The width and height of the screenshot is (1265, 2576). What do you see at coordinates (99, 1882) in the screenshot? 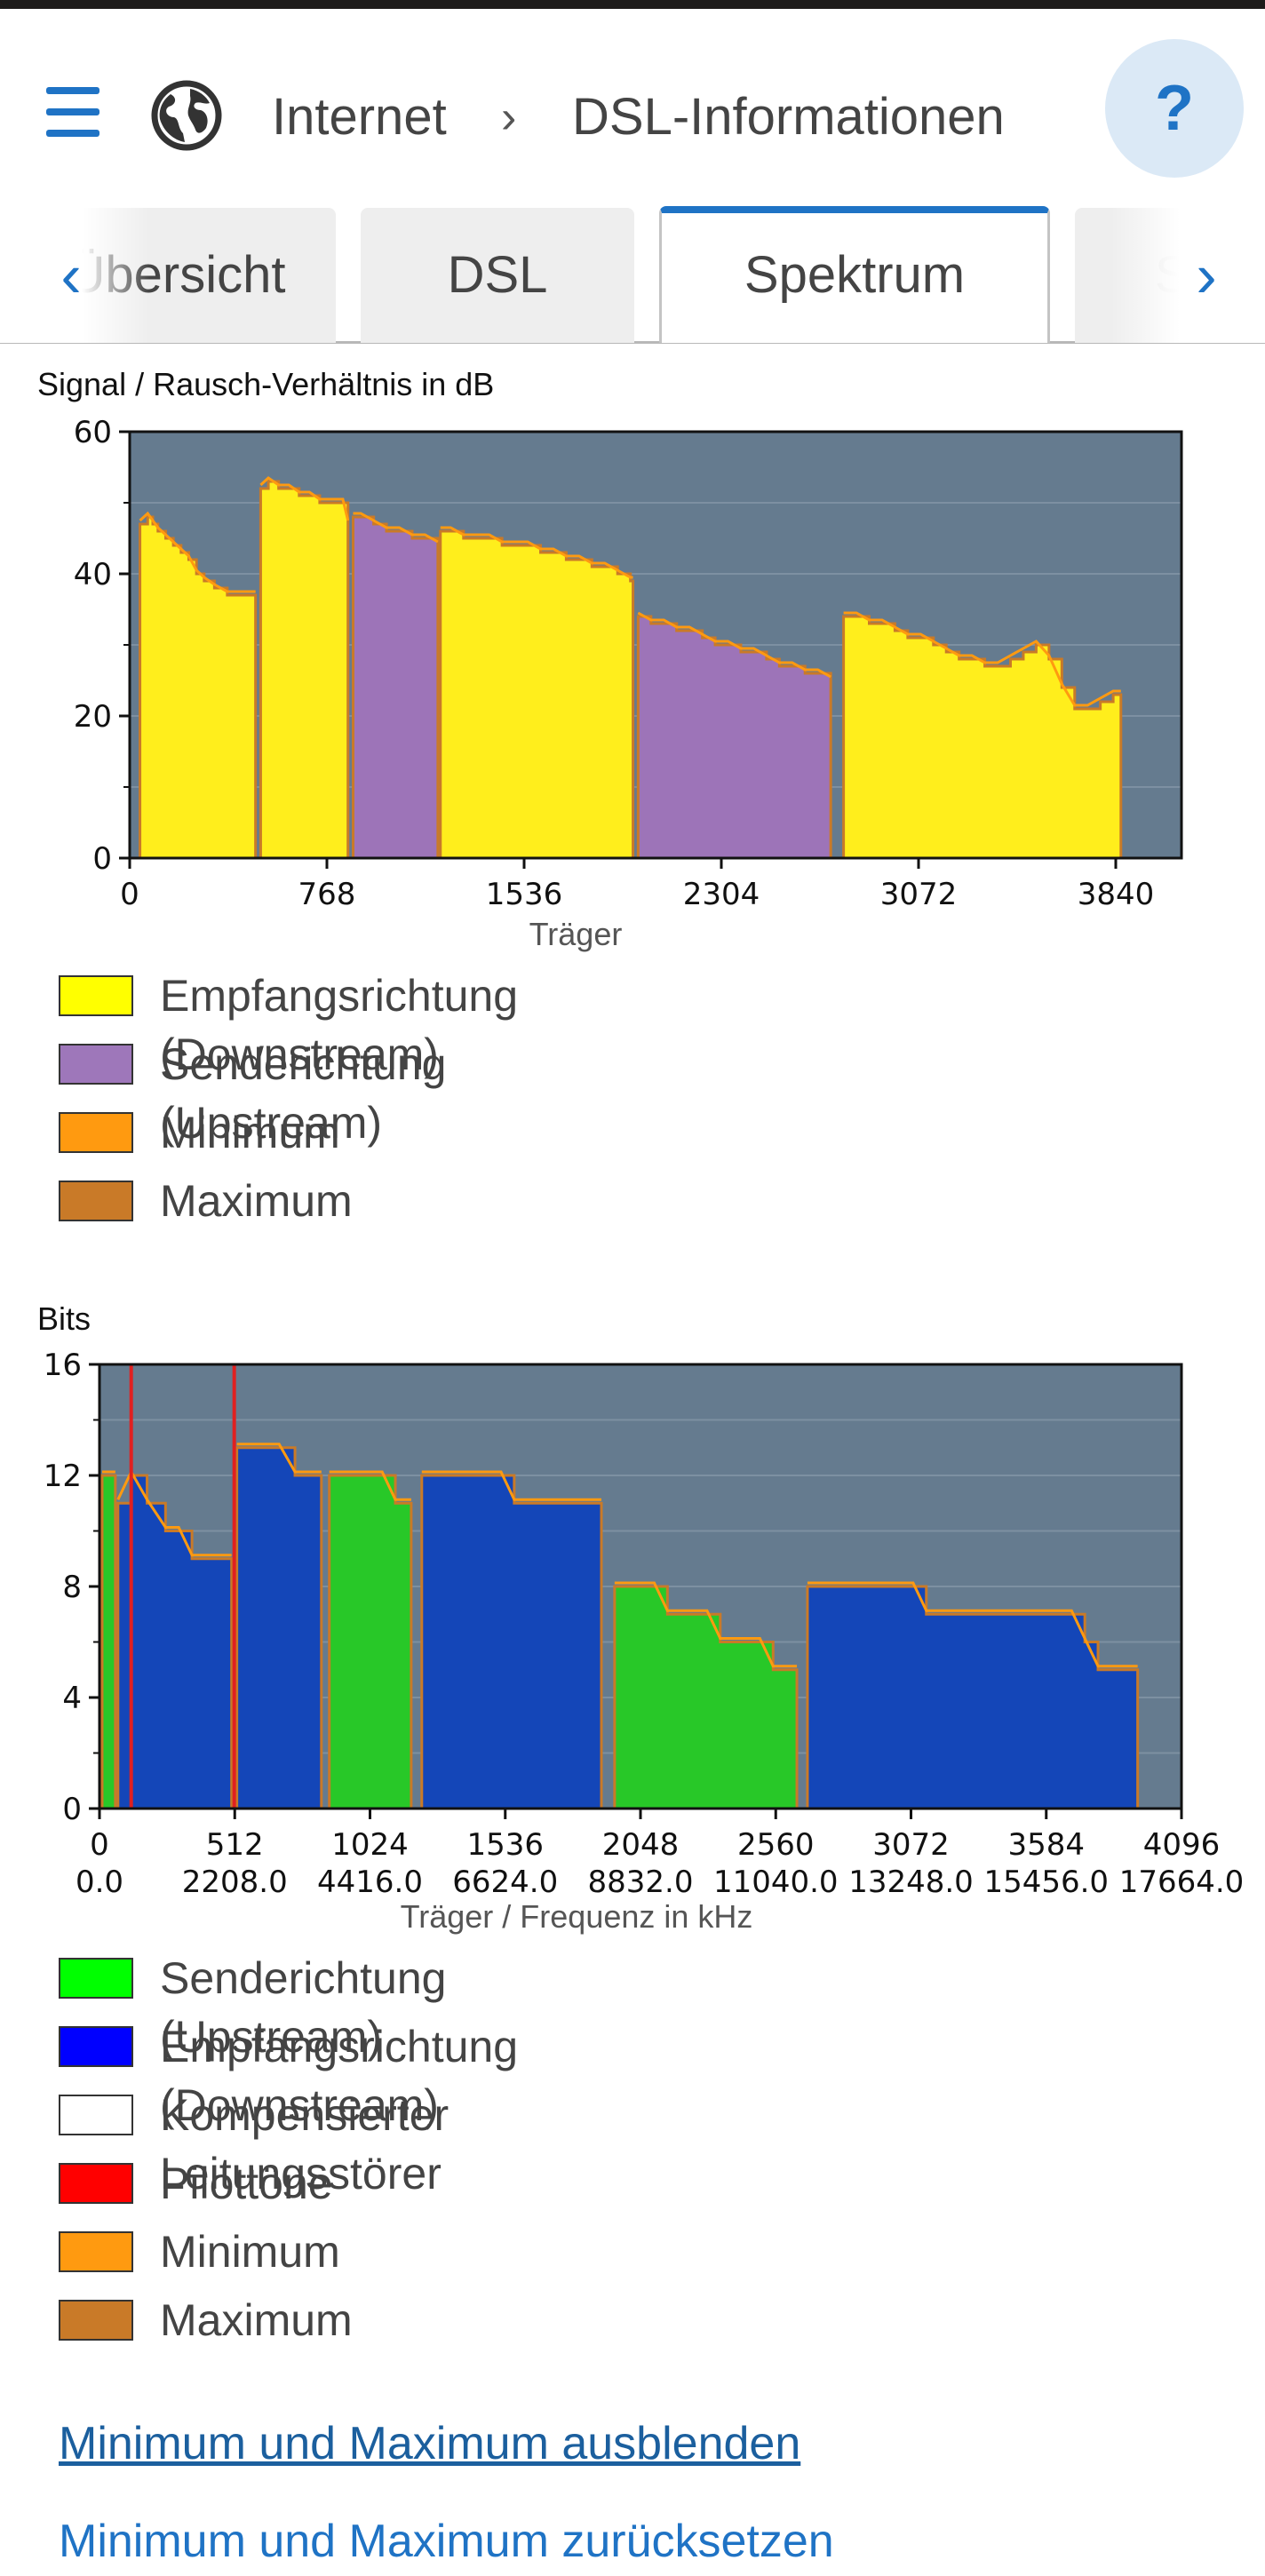
I see `x-tick-label-khz: 0.0` at bounding box center [99, 1882].